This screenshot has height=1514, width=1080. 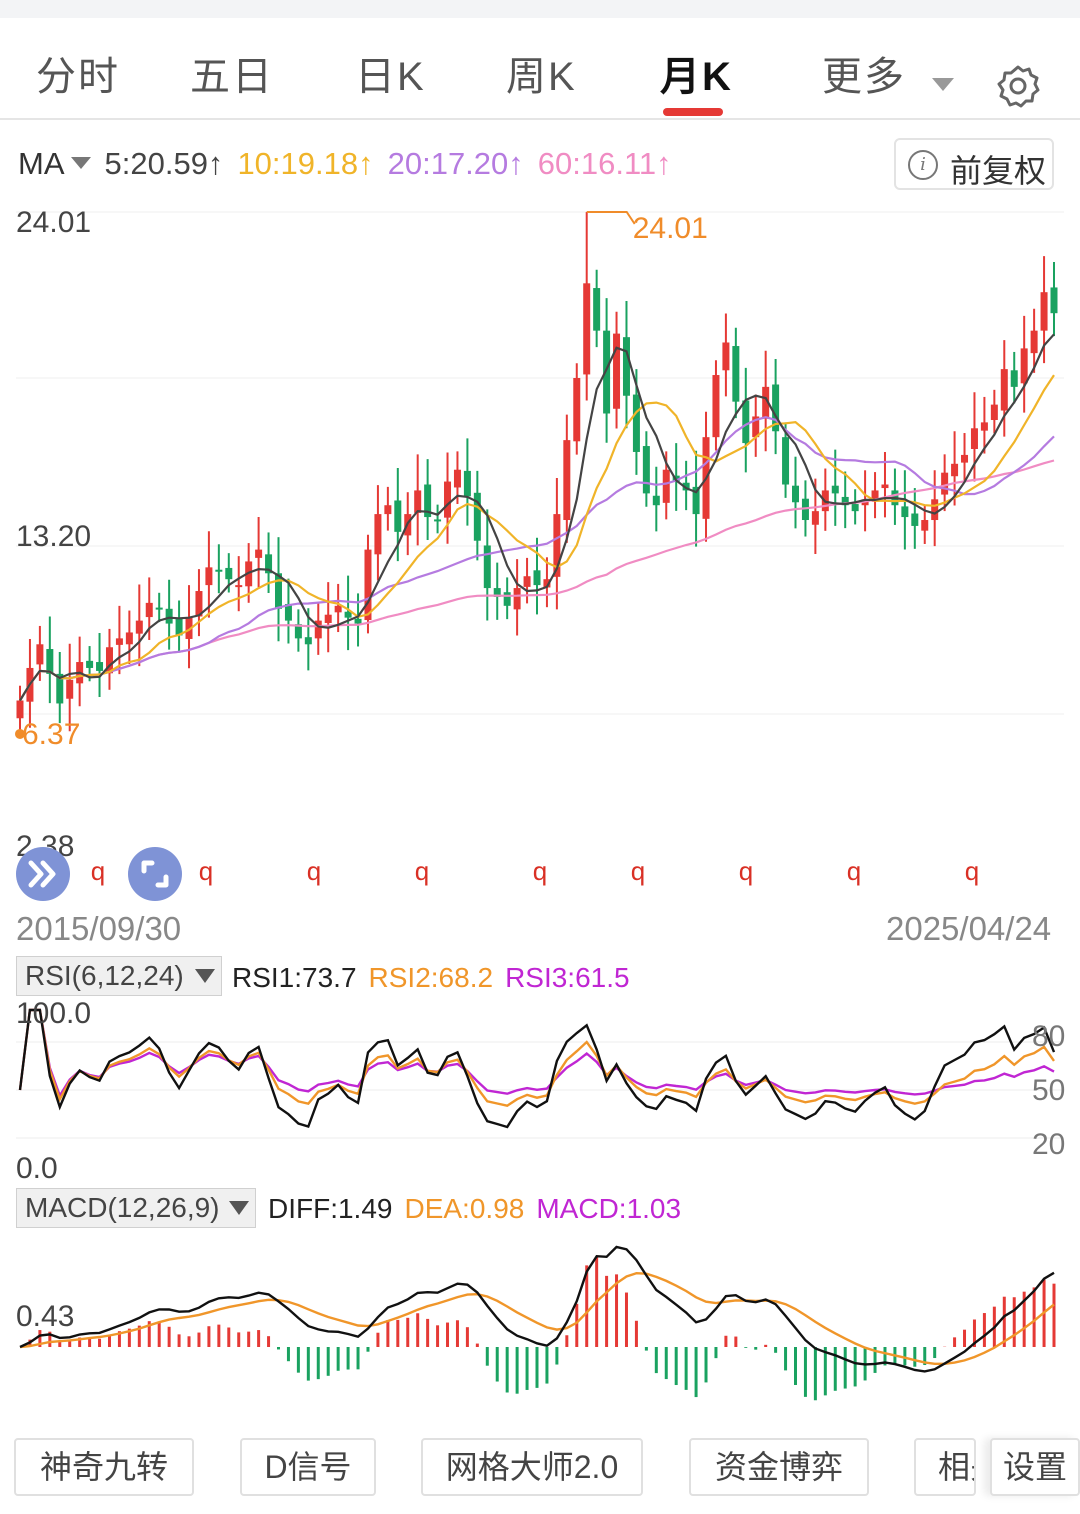 I want to click on gear-icon, so click(x=1018, y=86).